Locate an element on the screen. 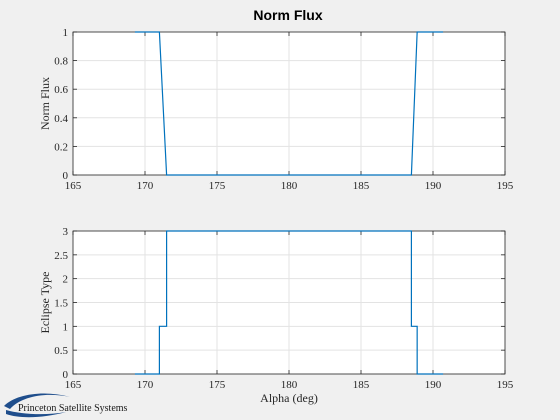 This screenshot has height=420, width=560. y-tick-label: 0.6 is located at coordinates (61, 90).